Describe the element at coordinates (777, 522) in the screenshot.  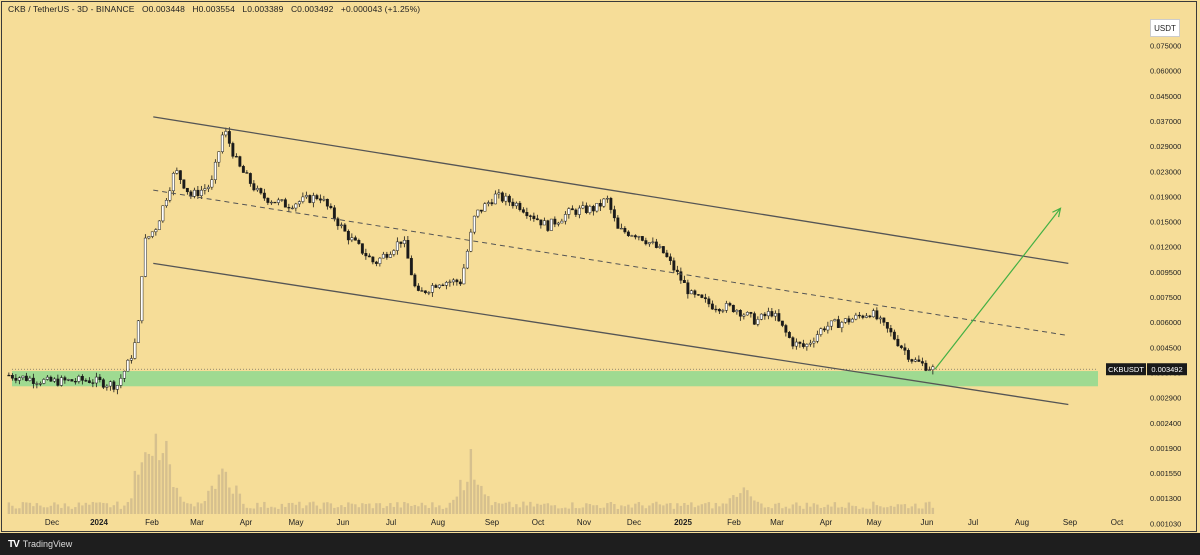
I see `time-tick-label: Mar` at that location.